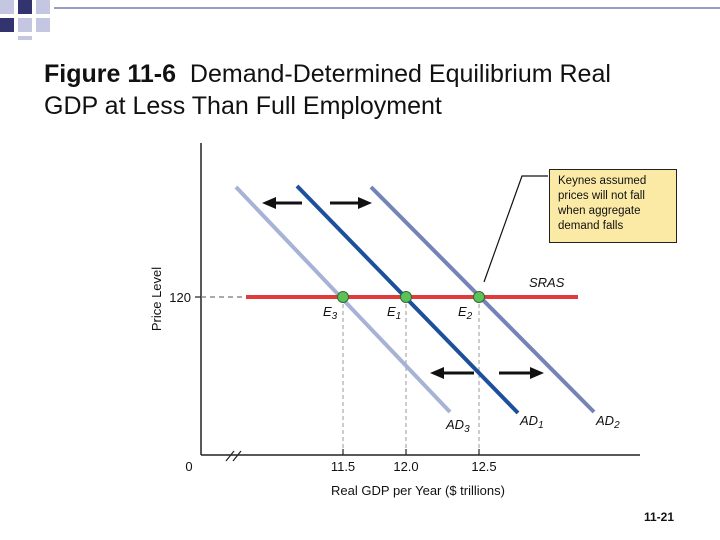 This screenshot has width=720, height=540. I want to click on y-tick-label: 120, so click(180, 297).